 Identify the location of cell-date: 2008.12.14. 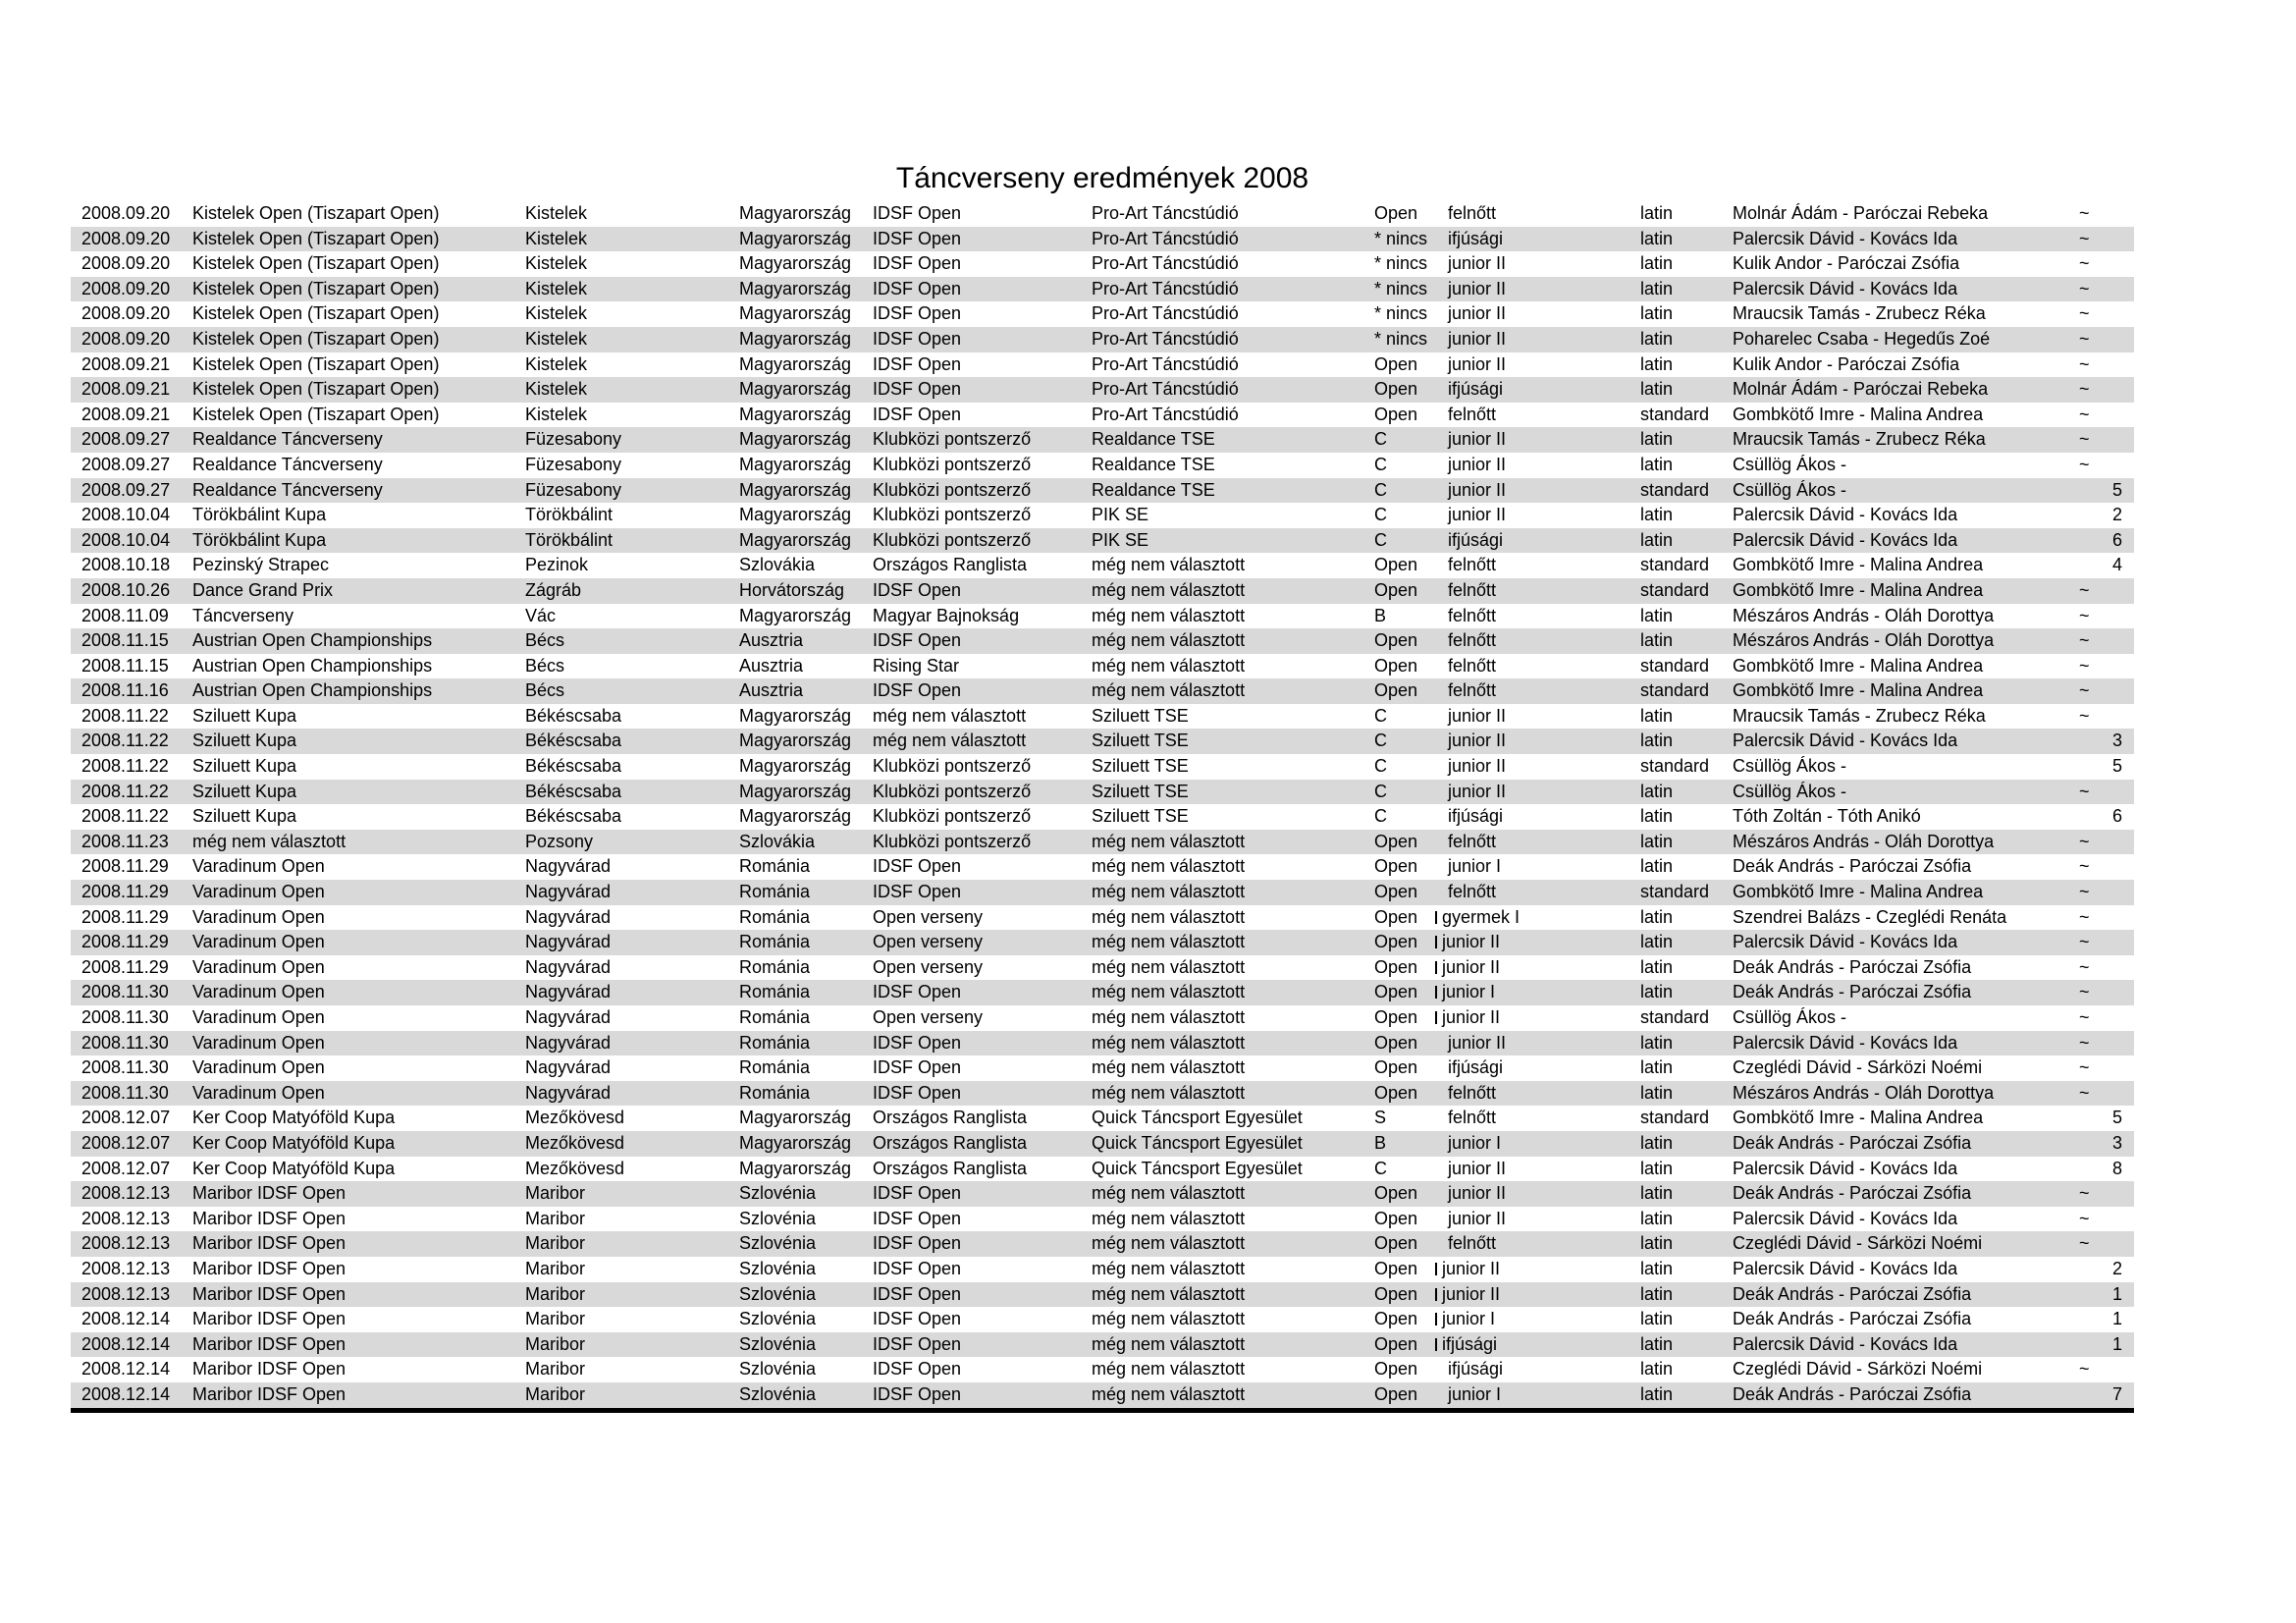
(126, 1370).